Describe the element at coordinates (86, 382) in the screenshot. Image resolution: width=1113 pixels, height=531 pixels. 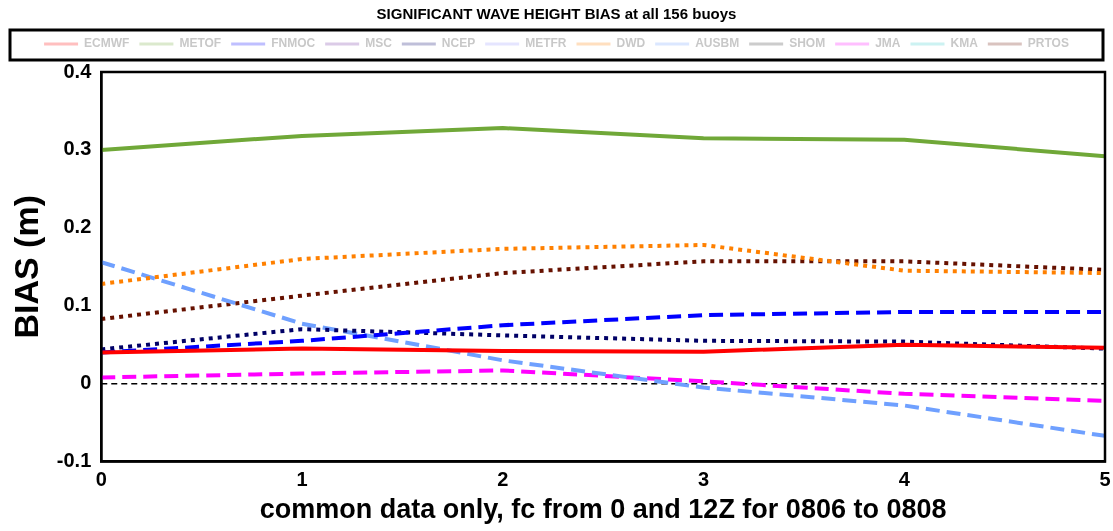
I see `y-tick-label: 0` at that location.